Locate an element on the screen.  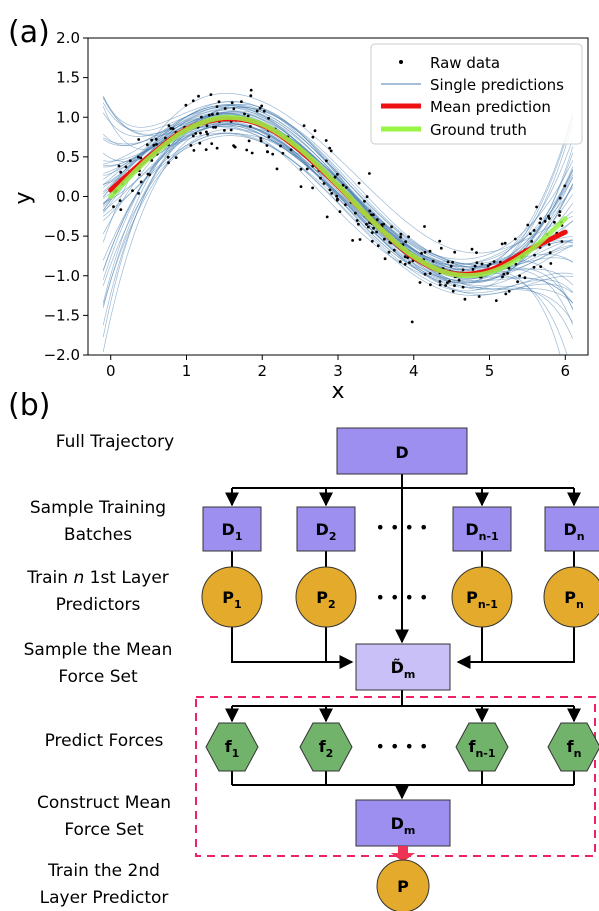
node-P1: P1 is located at coordinates (232, 597).